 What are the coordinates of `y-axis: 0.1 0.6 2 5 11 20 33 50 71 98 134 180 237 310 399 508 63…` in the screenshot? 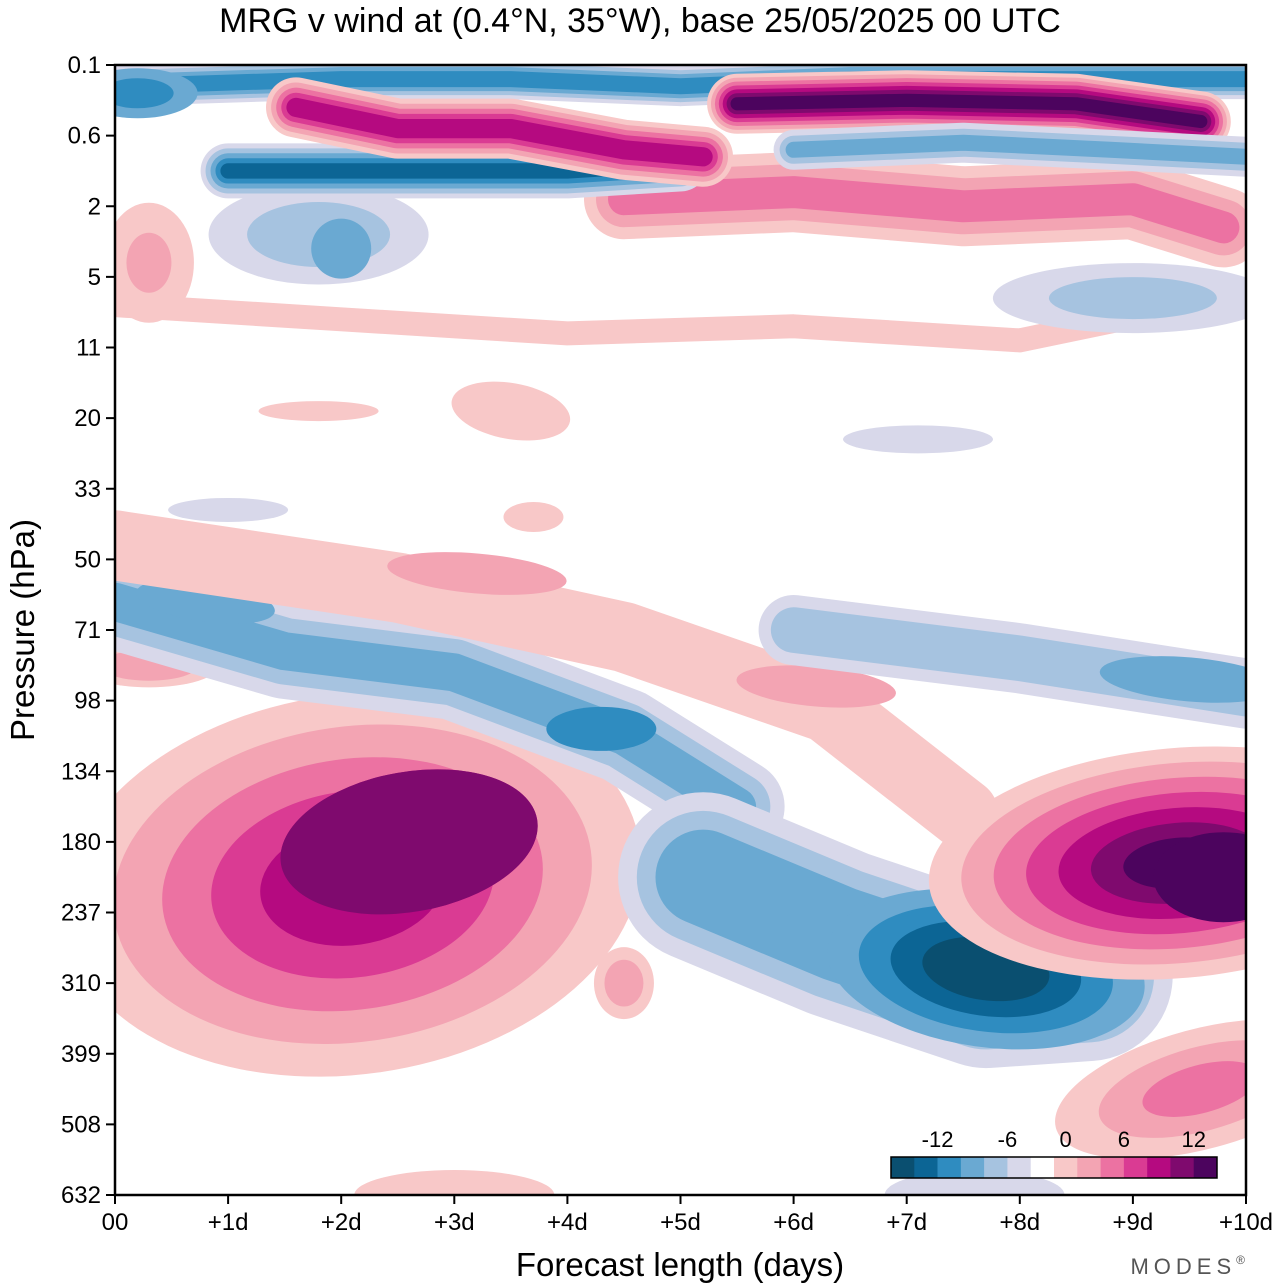 It's located at (88, 630).